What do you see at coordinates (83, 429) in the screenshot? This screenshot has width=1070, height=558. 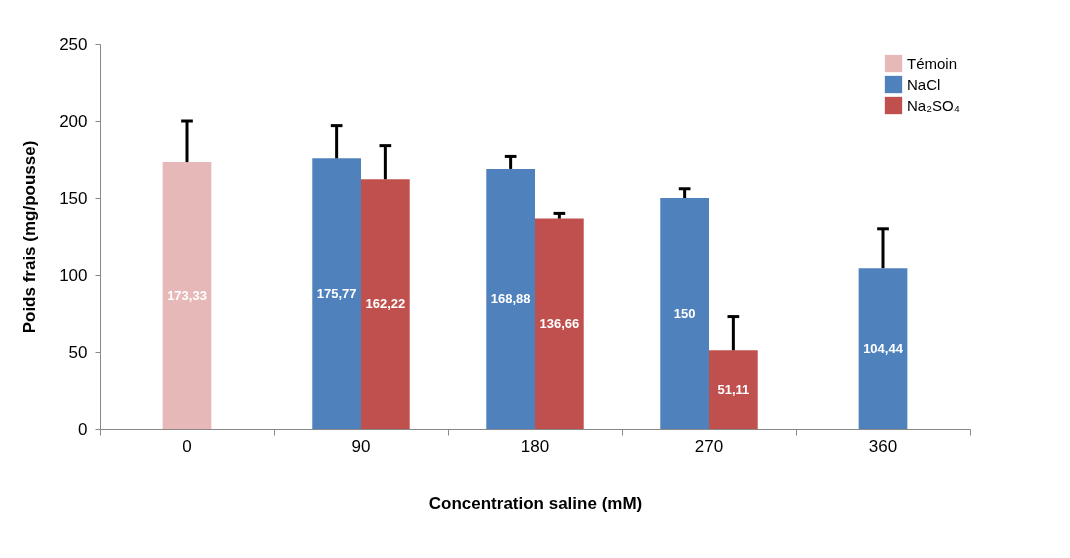 I see `y-tick-label: 0` at bounding box center [83, 429].